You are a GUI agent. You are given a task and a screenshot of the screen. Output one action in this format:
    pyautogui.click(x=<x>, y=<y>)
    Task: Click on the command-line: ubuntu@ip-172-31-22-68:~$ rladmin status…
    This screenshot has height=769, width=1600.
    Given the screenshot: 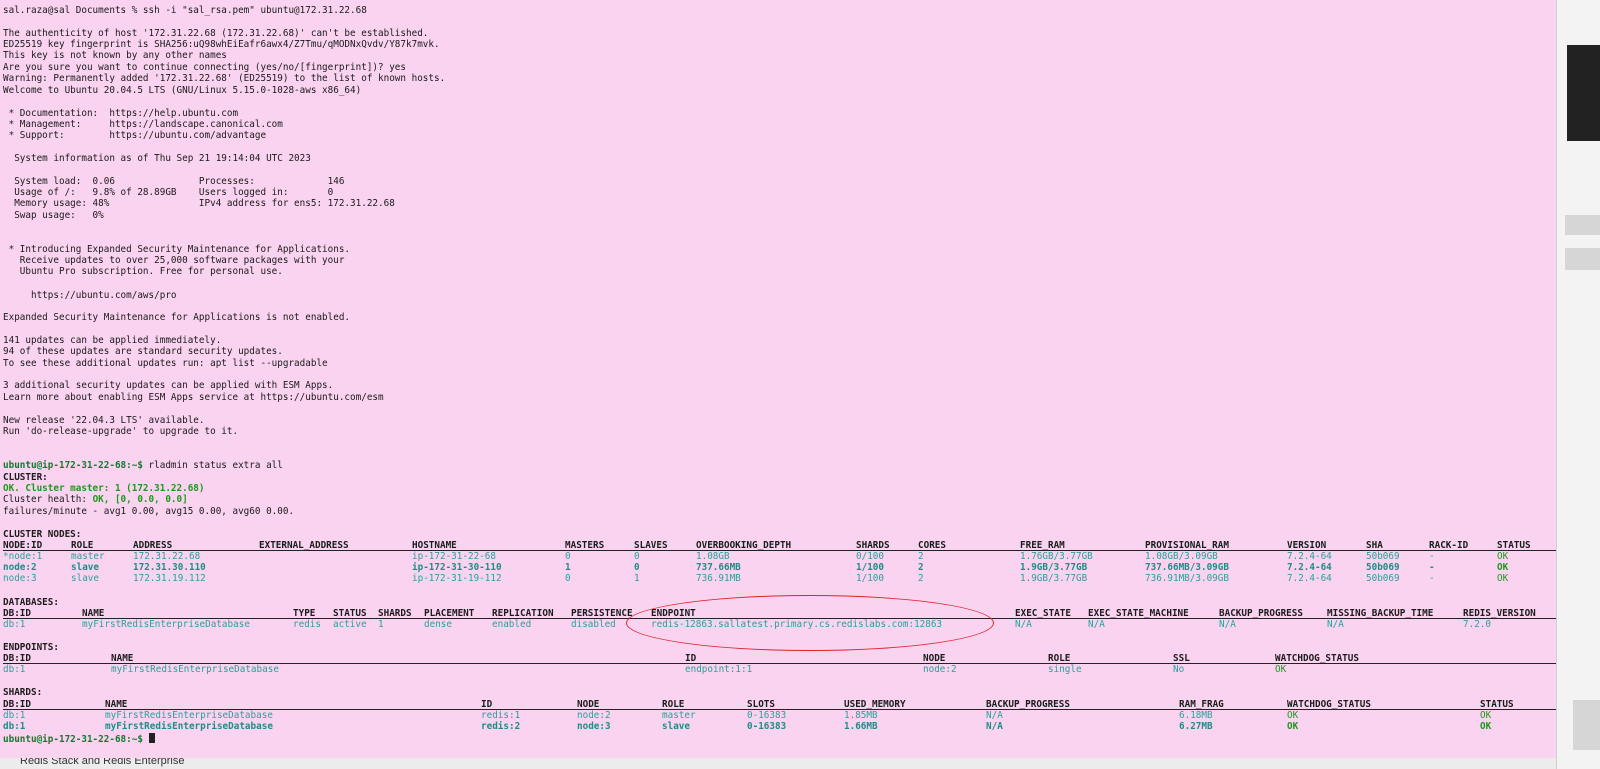 What is the action you would take?
    pyautogui.click(x=143, y=465)
    